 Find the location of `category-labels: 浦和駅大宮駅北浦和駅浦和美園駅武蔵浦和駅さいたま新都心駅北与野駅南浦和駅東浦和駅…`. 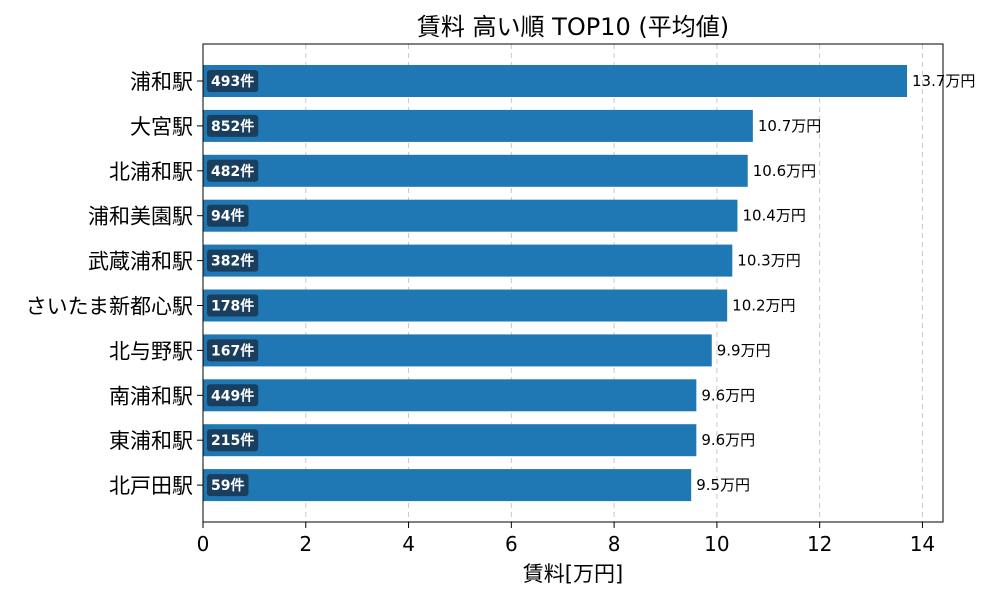

category-labels: 浦和駅大宮駅北浦和駅浦和美園駅武蔵浦和駅さいたま新都心駅北与野駅南浦和駅東浦和駅… is located at coordinates (114, 284).